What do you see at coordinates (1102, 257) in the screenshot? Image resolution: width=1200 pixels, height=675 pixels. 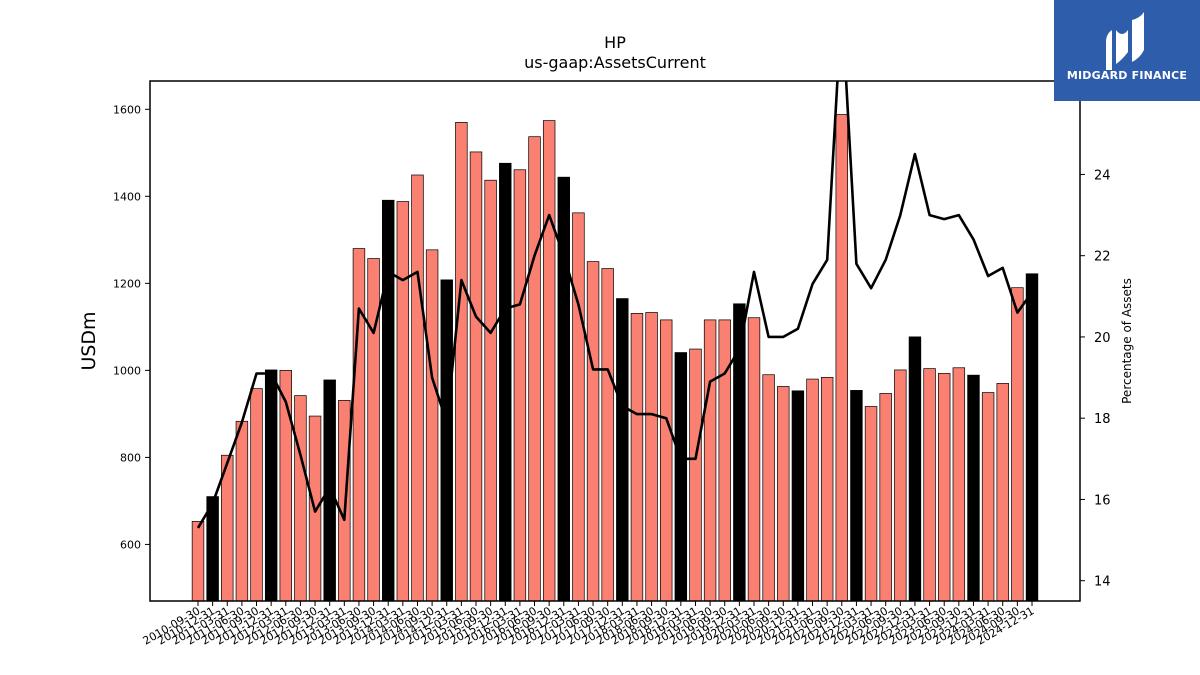 I see `y2-tick-label: 22` at bounding box center [1102, 257].